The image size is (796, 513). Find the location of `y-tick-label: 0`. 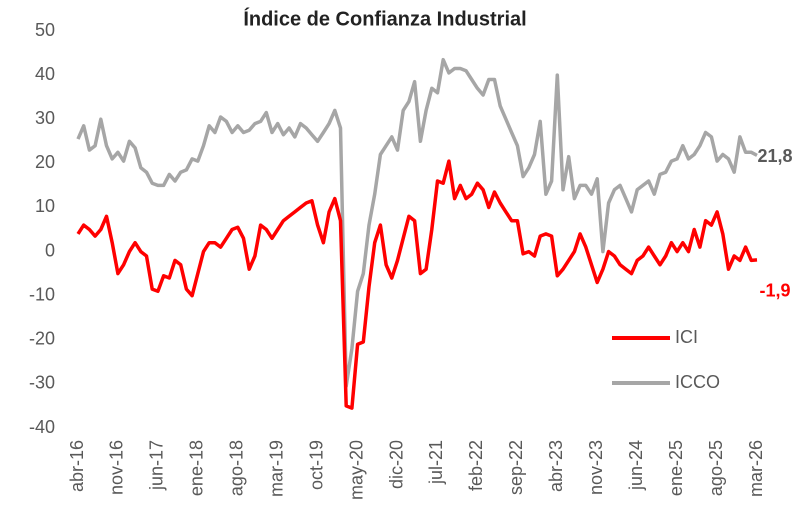

y-tick-label: 0 is located at coordinates (50, 250).